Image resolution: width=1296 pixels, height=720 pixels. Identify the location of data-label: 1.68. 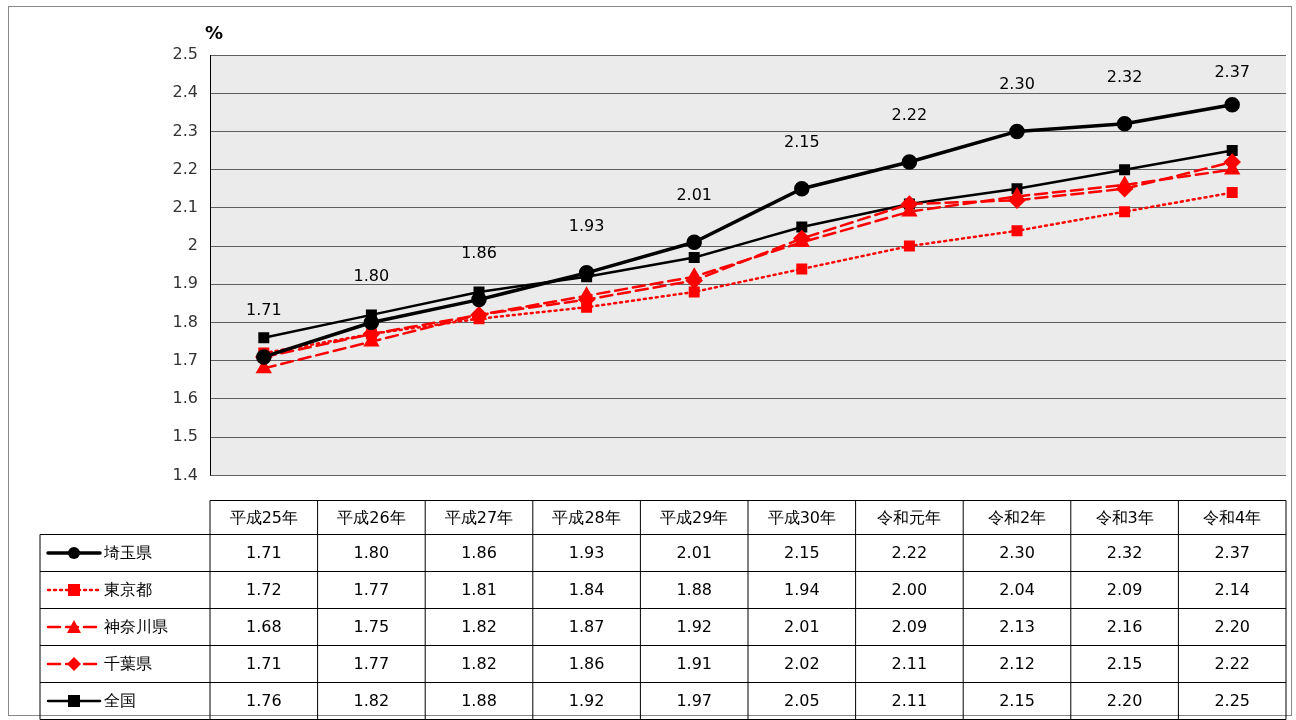
(263, 627).